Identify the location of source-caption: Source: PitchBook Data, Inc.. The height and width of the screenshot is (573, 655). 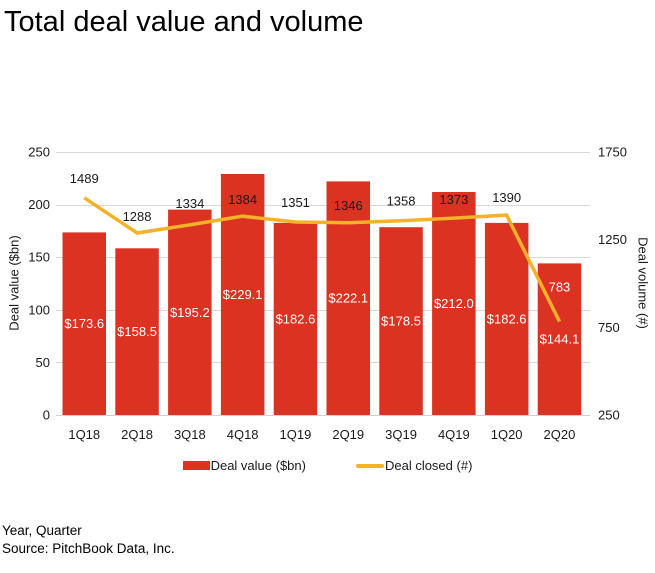
(88, 548).